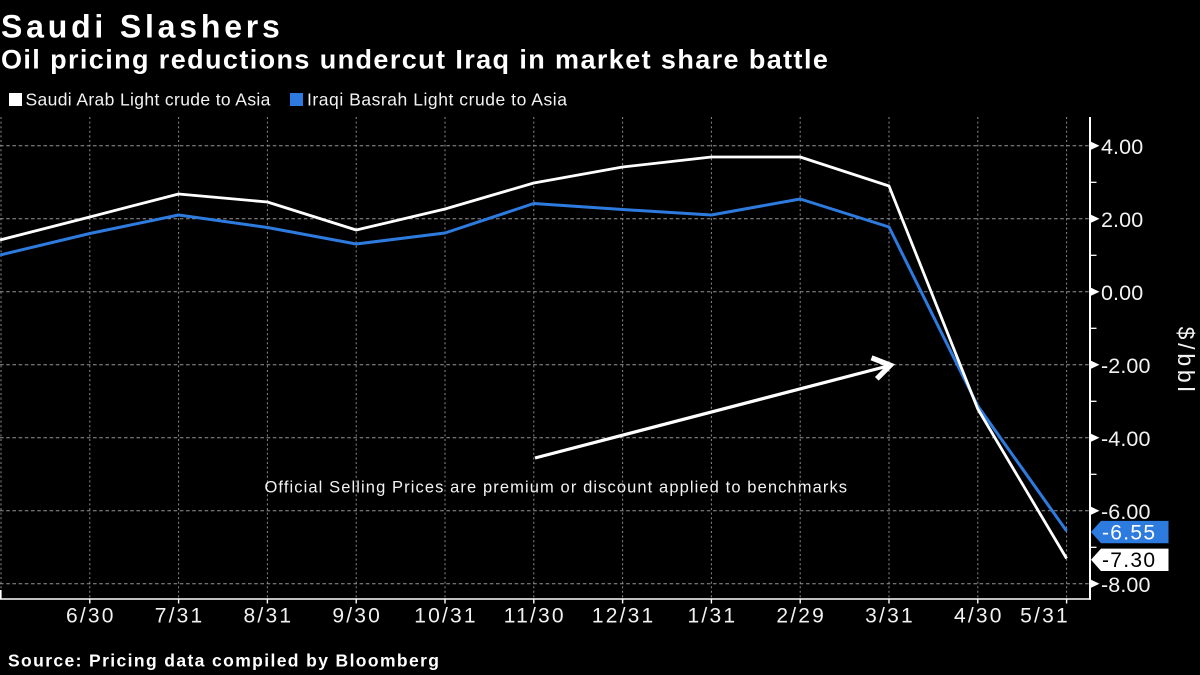 This screenshot has height=675, width=1200. I want to click on svg-text: 7/31, so click(180, 615).